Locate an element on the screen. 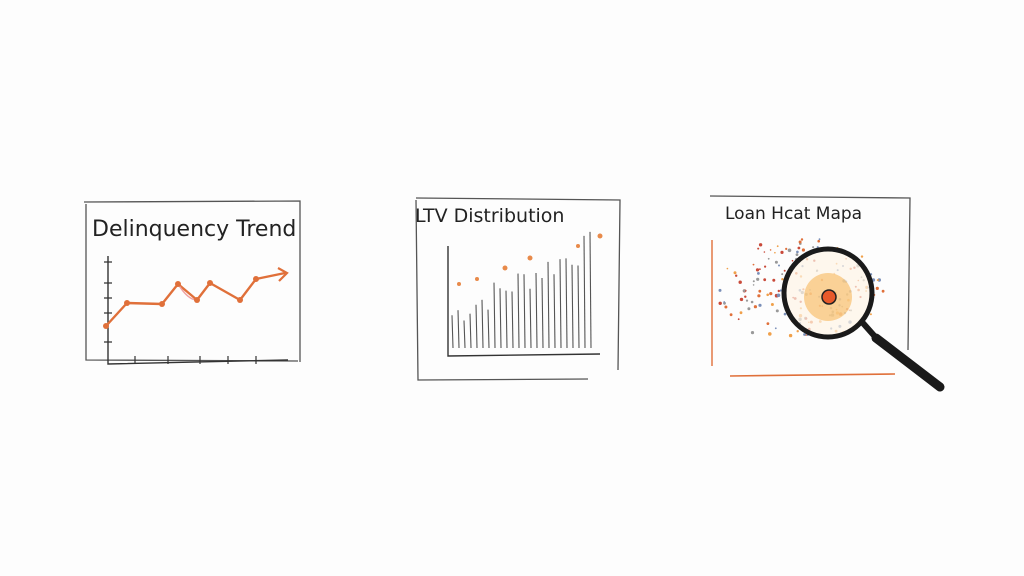 The height and width of the screenshot is (576, 1024). ltv-panel: LTV Distribution is located at coordinates (518, 289).